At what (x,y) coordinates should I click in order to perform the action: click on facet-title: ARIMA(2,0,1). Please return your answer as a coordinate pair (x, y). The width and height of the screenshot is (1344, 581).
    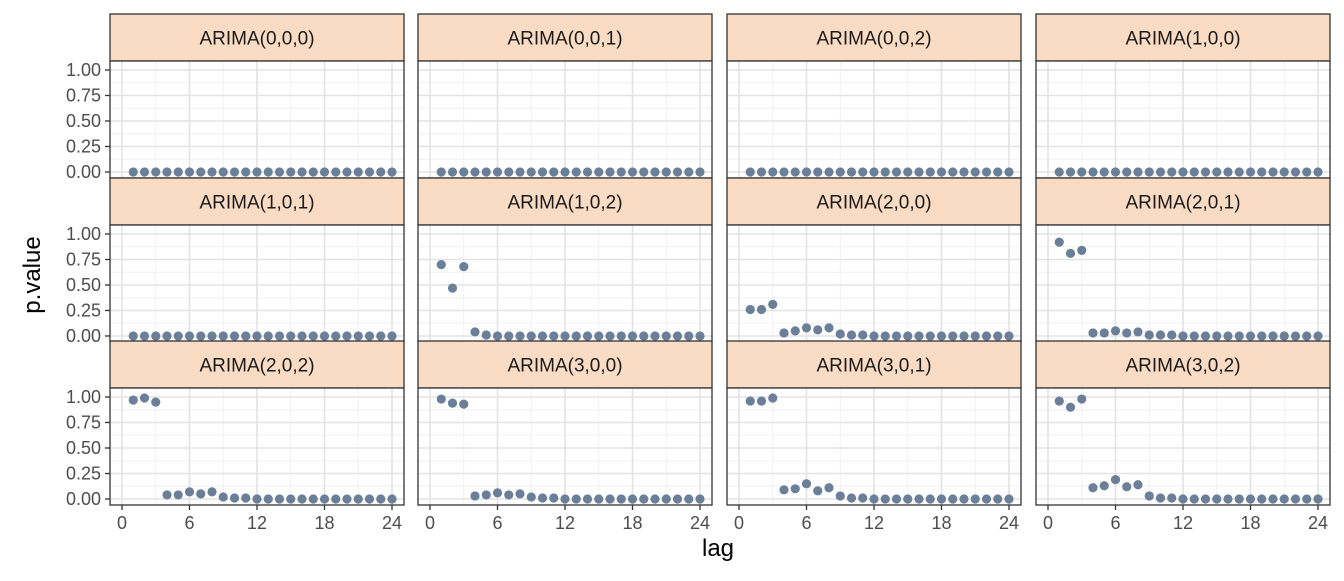
    Looking at the image, I should click on (1182, 203).